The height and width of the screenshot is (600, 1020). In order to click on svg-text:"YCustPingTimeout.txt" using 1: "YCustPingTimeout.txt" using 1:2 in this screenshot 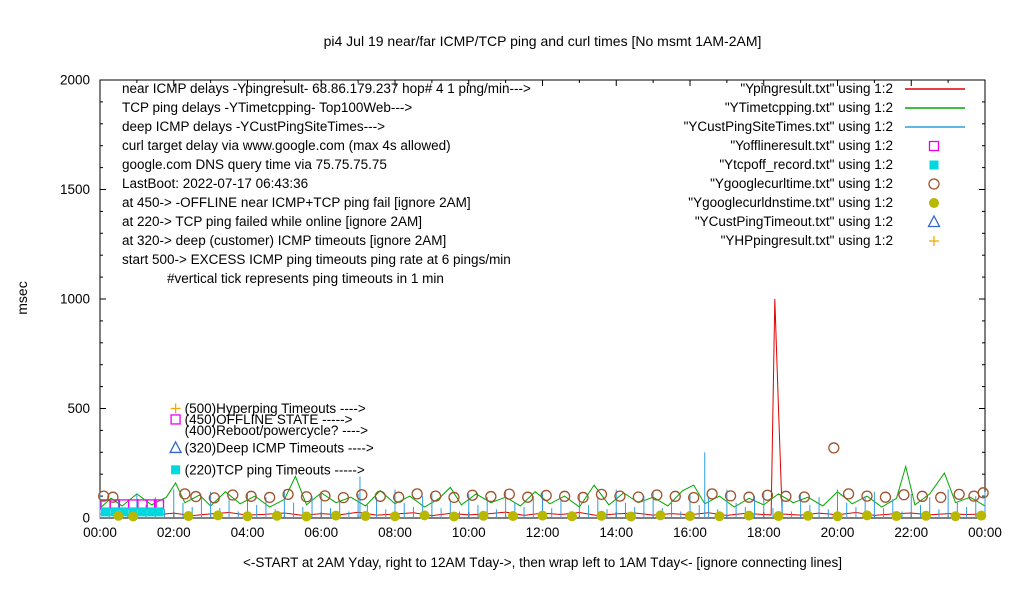, I will do `click(794, 221)`.